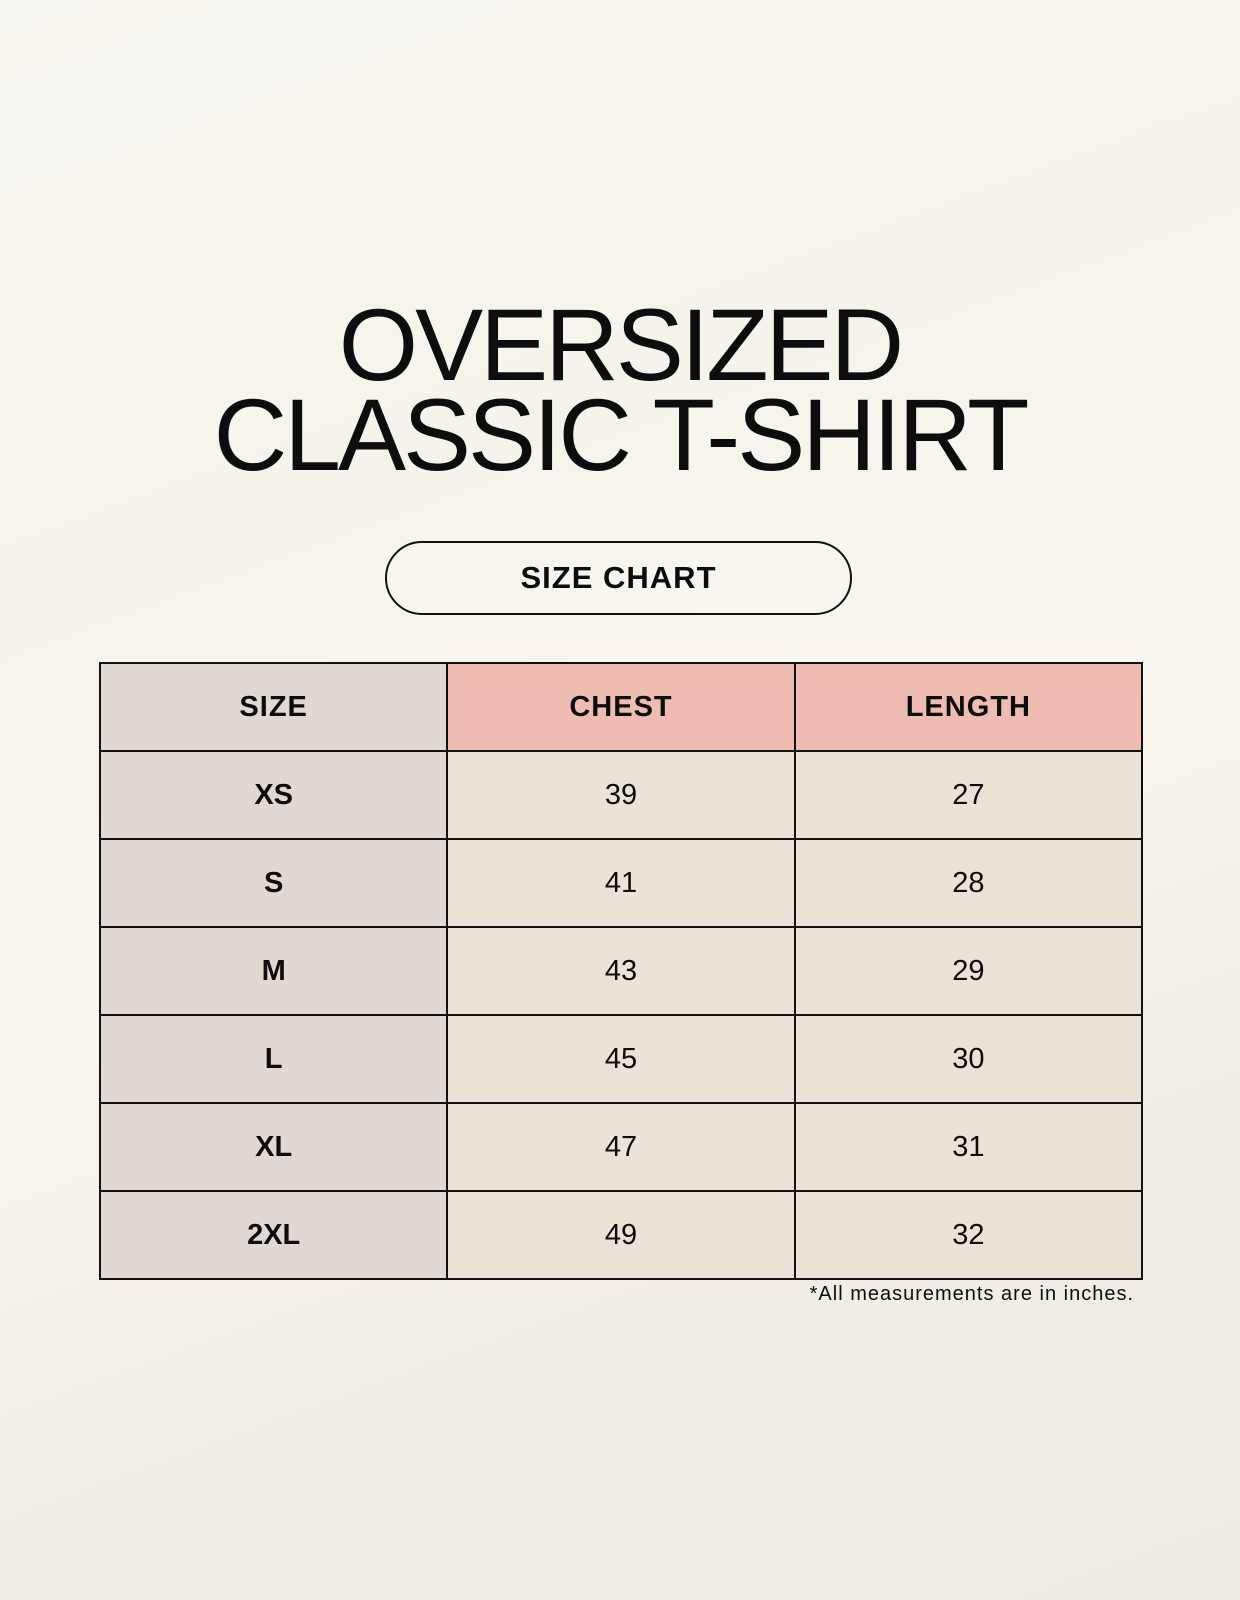  I want to click on table-row: L 45 30, so click(621, 1059).